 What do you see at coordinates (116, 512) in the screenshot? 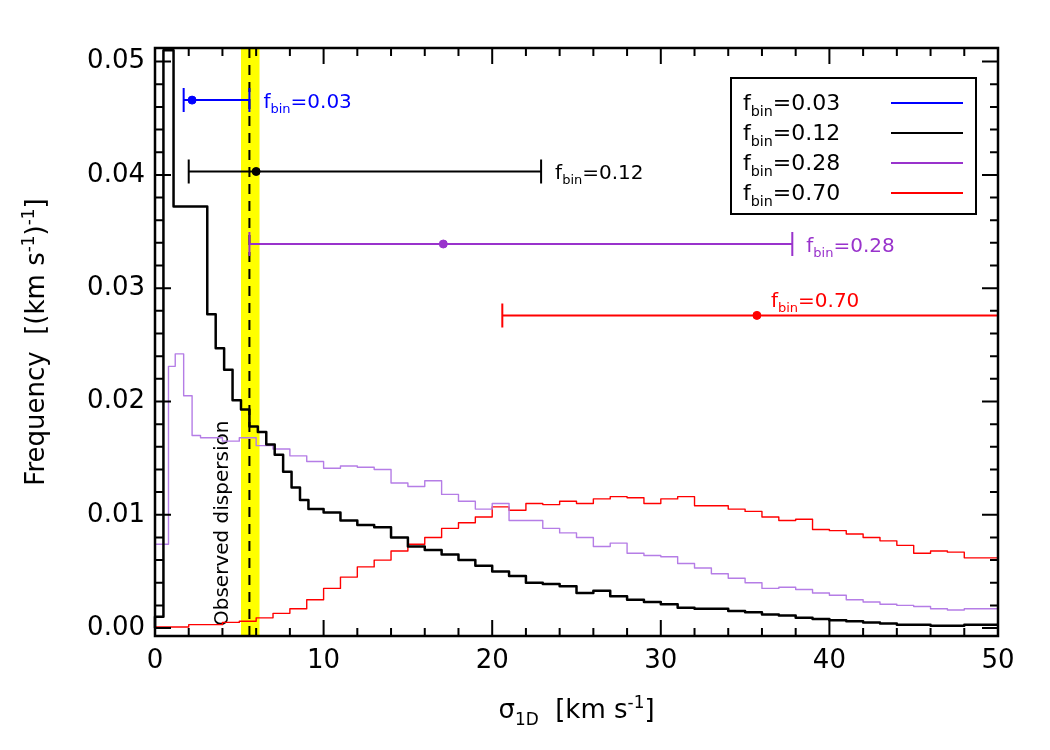
I see `y-tick-label: 0.01` at bounding box center [116, 512].